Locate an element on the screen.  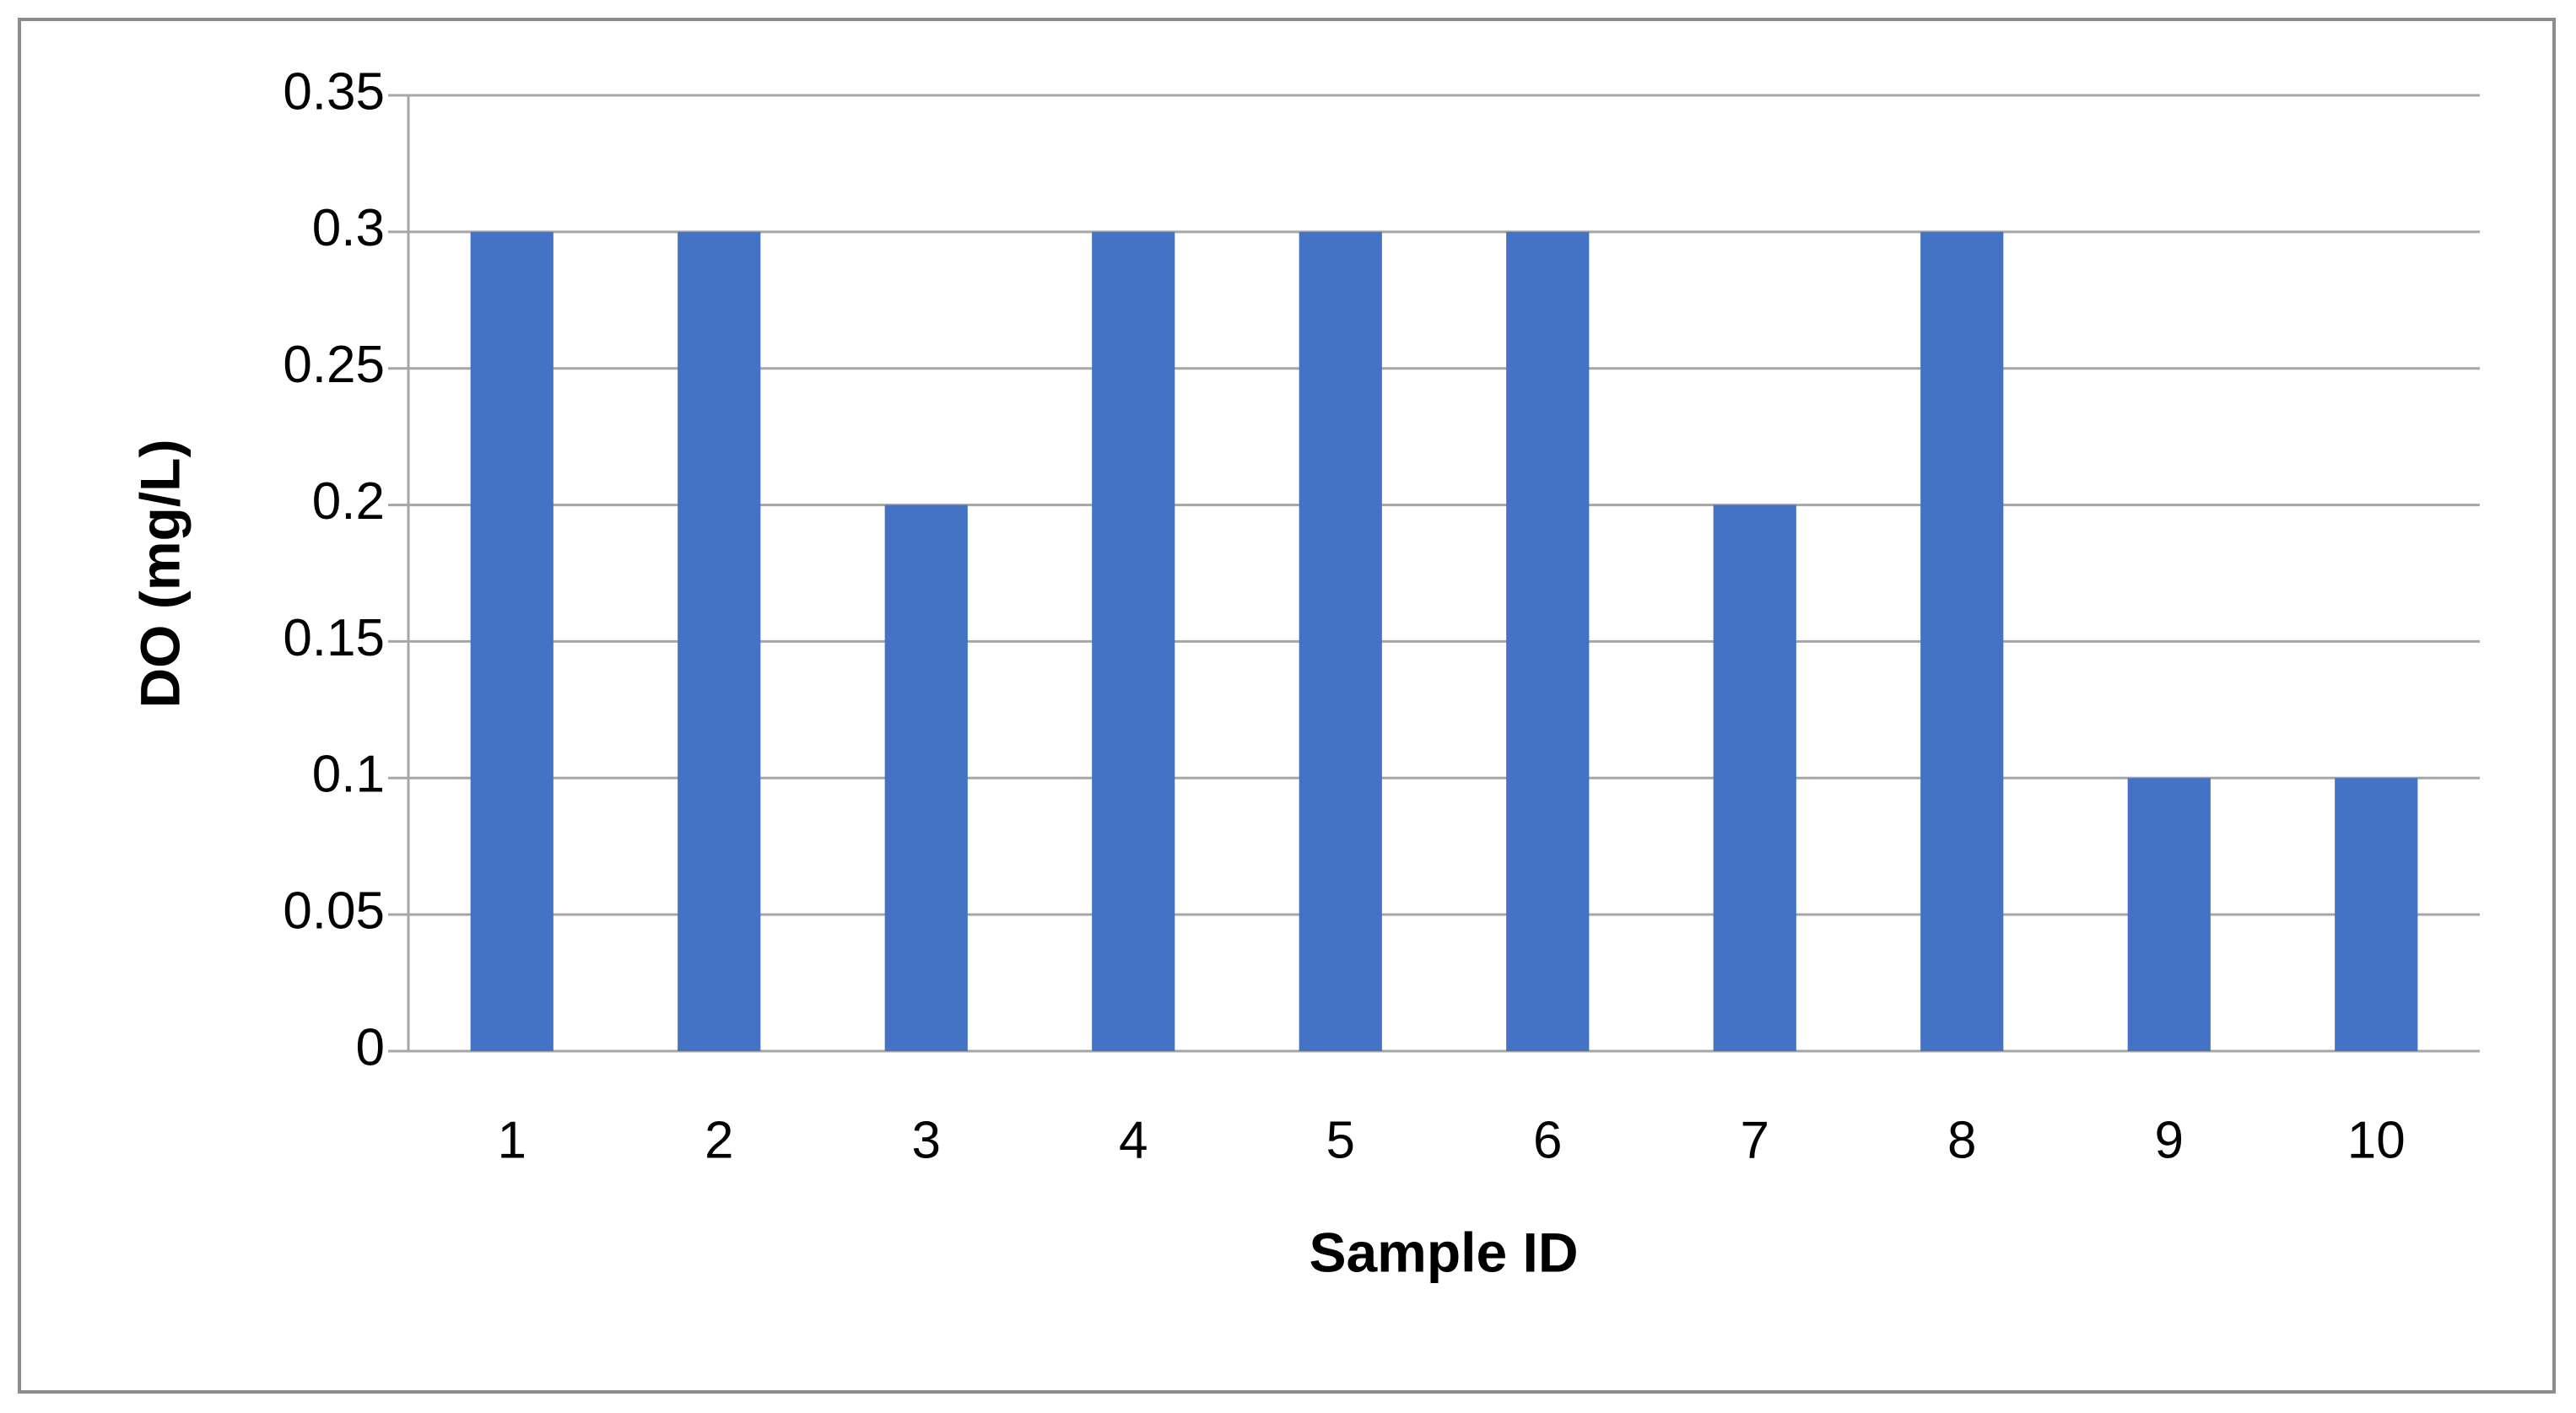
y-tick-label: 0.25 is located at coordinates (334, 365).